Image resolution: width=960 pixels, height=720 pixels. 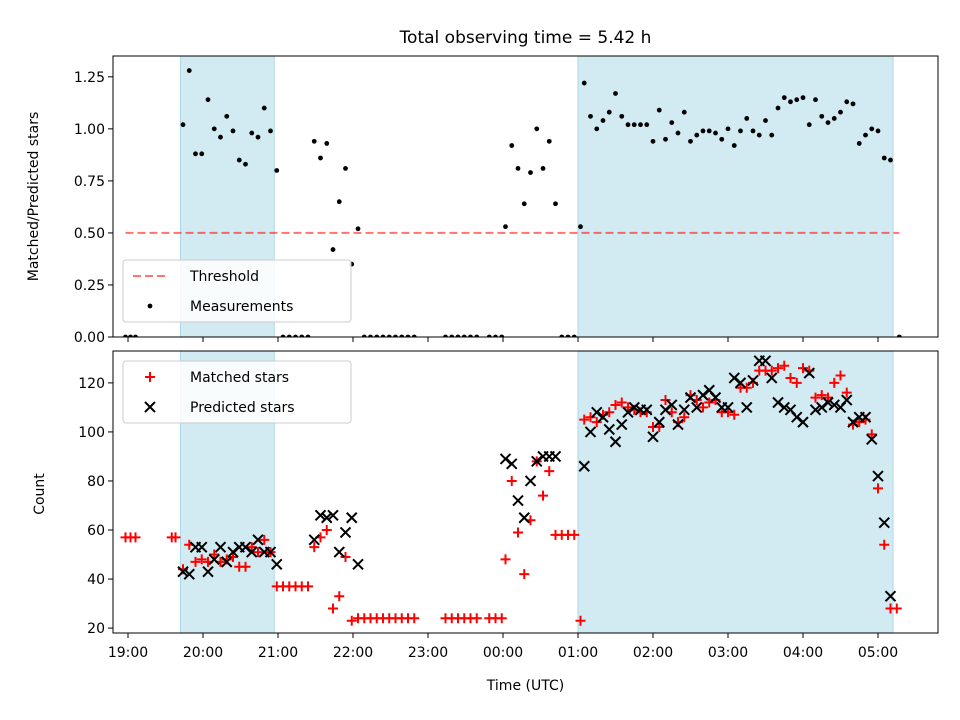 I want to click on x-axis-label: Time (UTC), so click(x=525, y=686).